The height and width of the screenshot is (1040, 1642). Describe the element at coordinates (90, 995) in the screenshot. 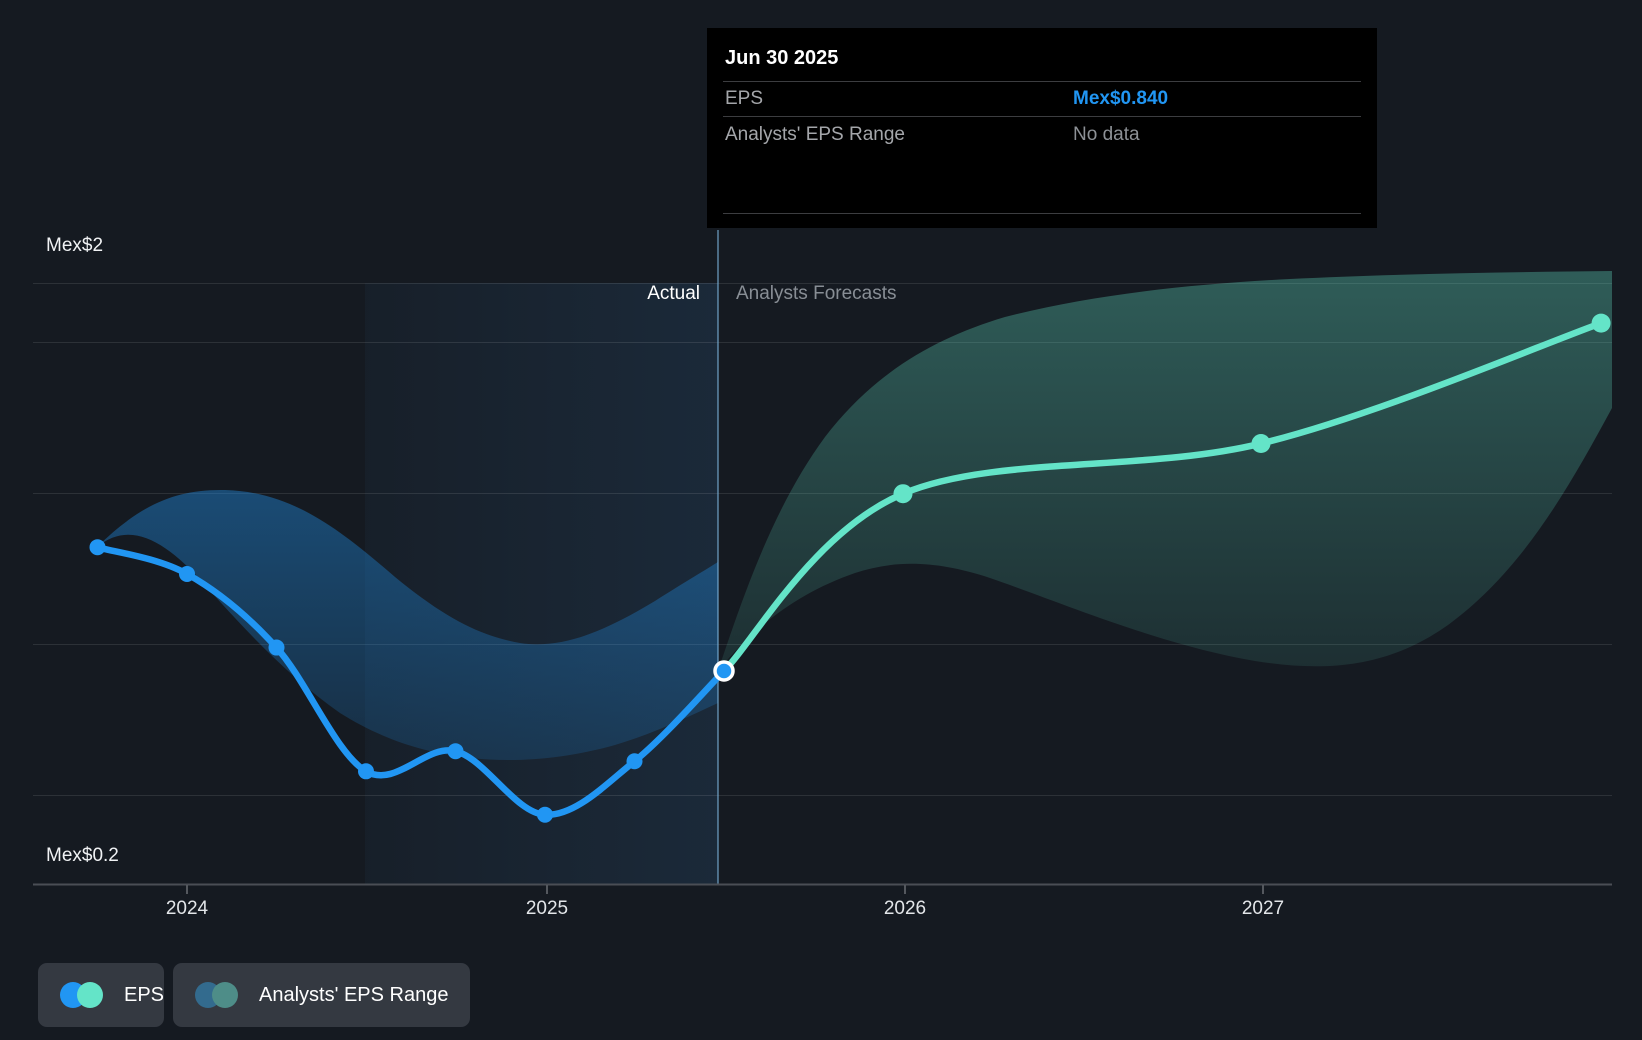

I see `eps-teal-dot-icon` at that location.